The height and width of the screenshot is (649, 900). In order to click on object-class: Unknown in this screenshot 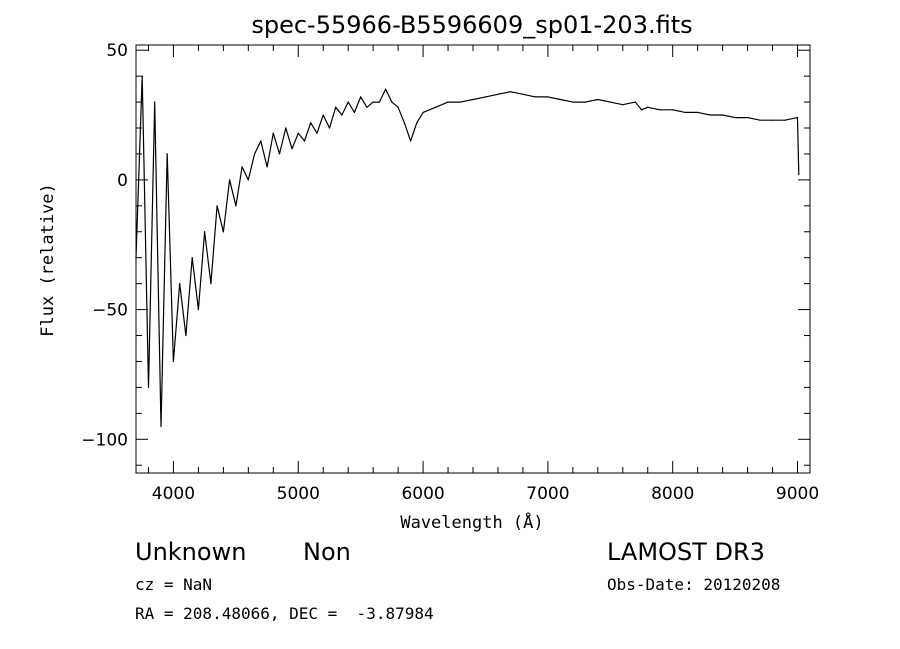, I will do `click(191, 552)`.